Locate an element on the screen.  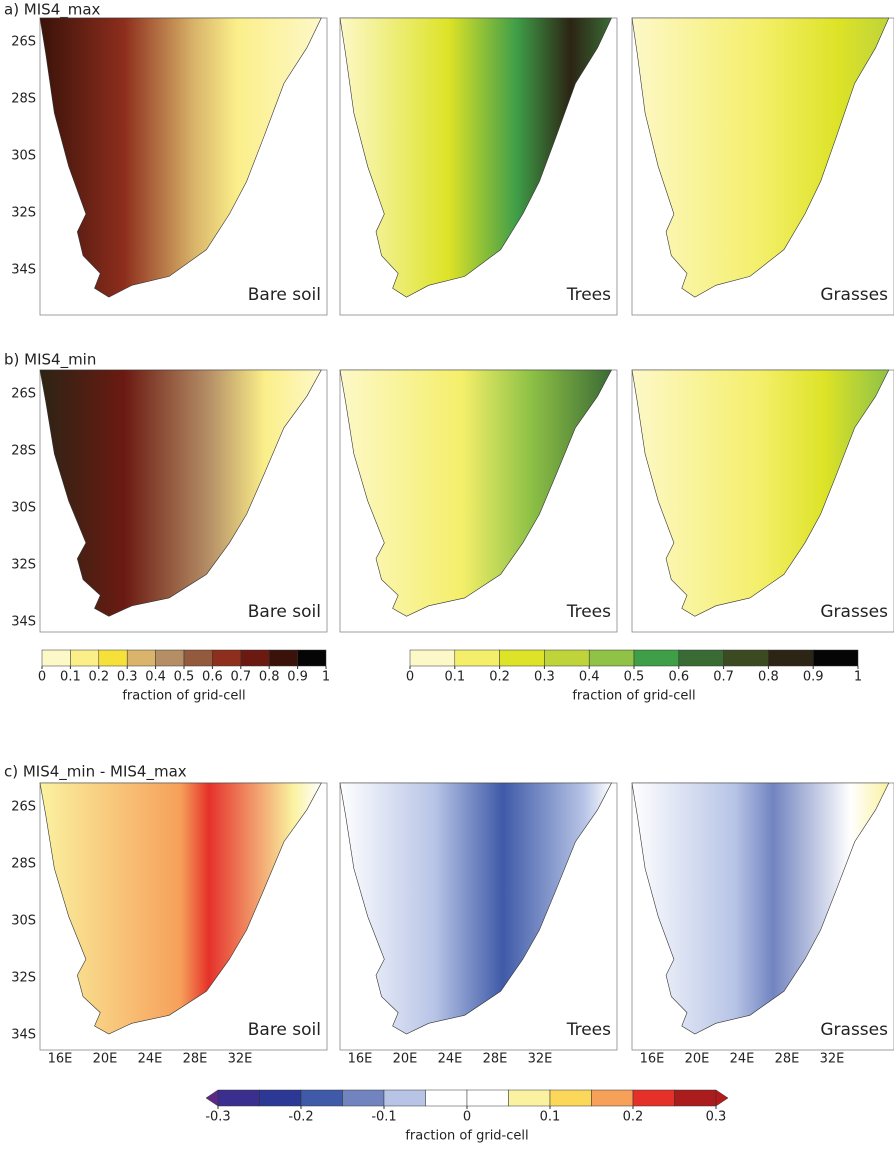
colorbar-tick-label: -0.3 is located at coordinates (217, 1117).